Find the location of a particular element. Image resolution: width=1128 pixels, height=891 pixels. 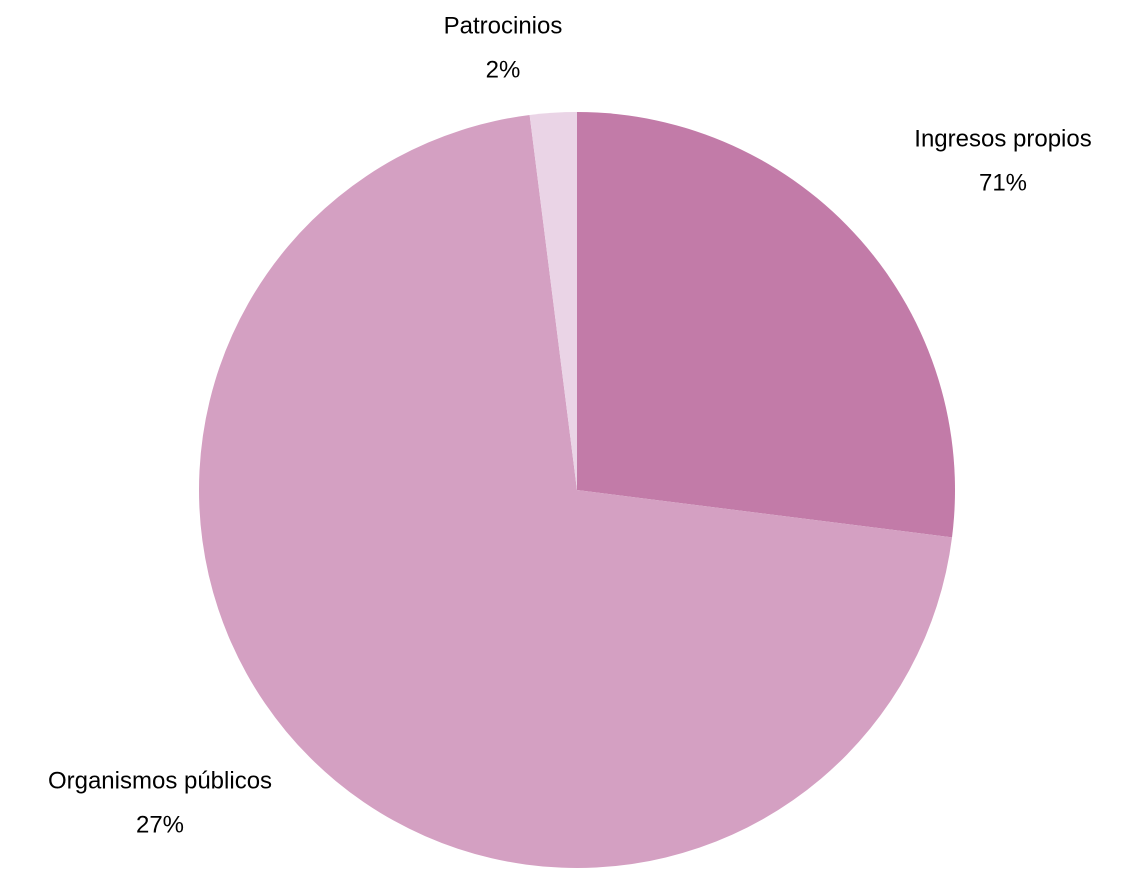

slice-value-label: 2% is located at coordinates (503, 69).